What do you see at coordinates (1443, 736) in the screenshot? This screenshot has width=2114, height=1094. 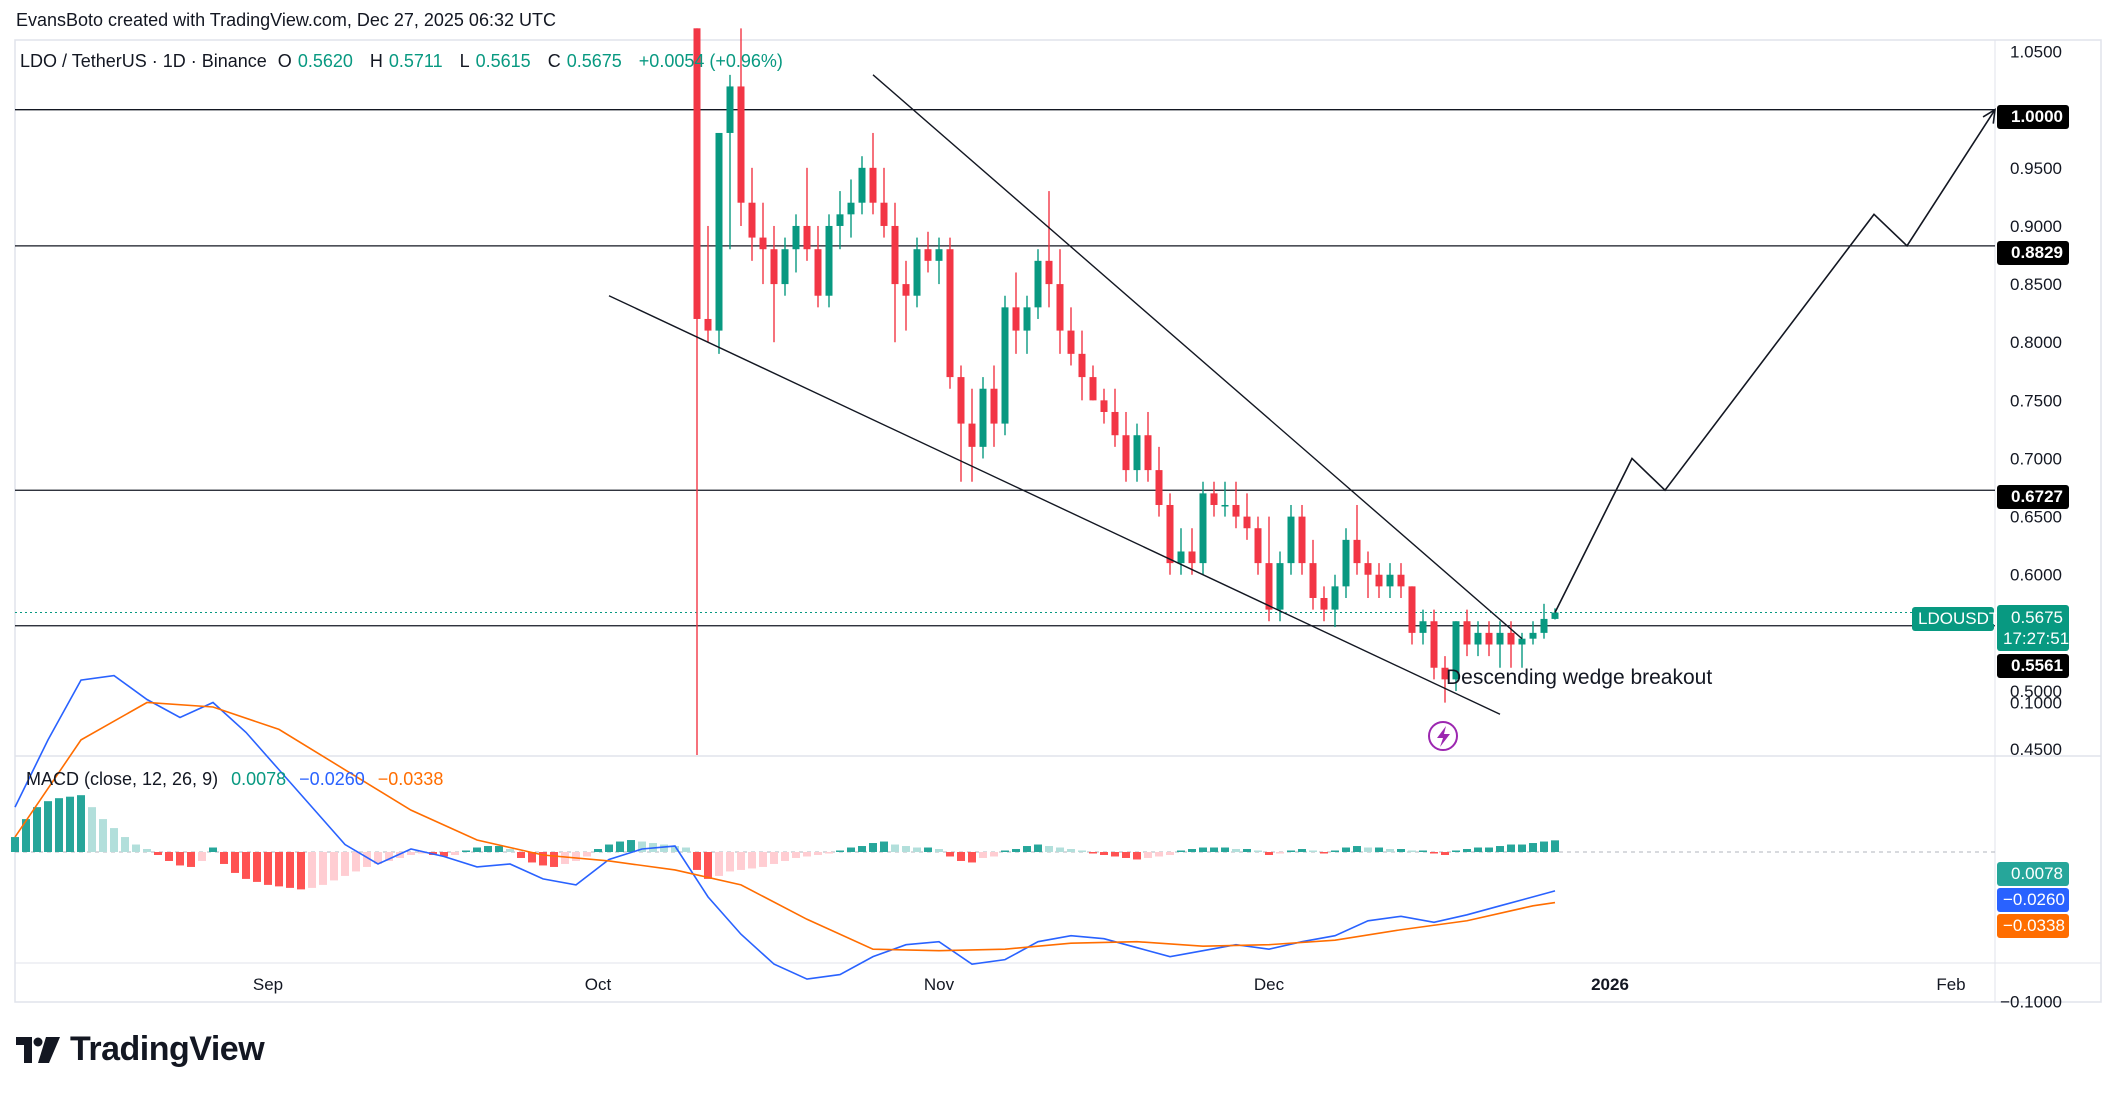 I see `lightning-icon` at bounding box center [1443, 736].